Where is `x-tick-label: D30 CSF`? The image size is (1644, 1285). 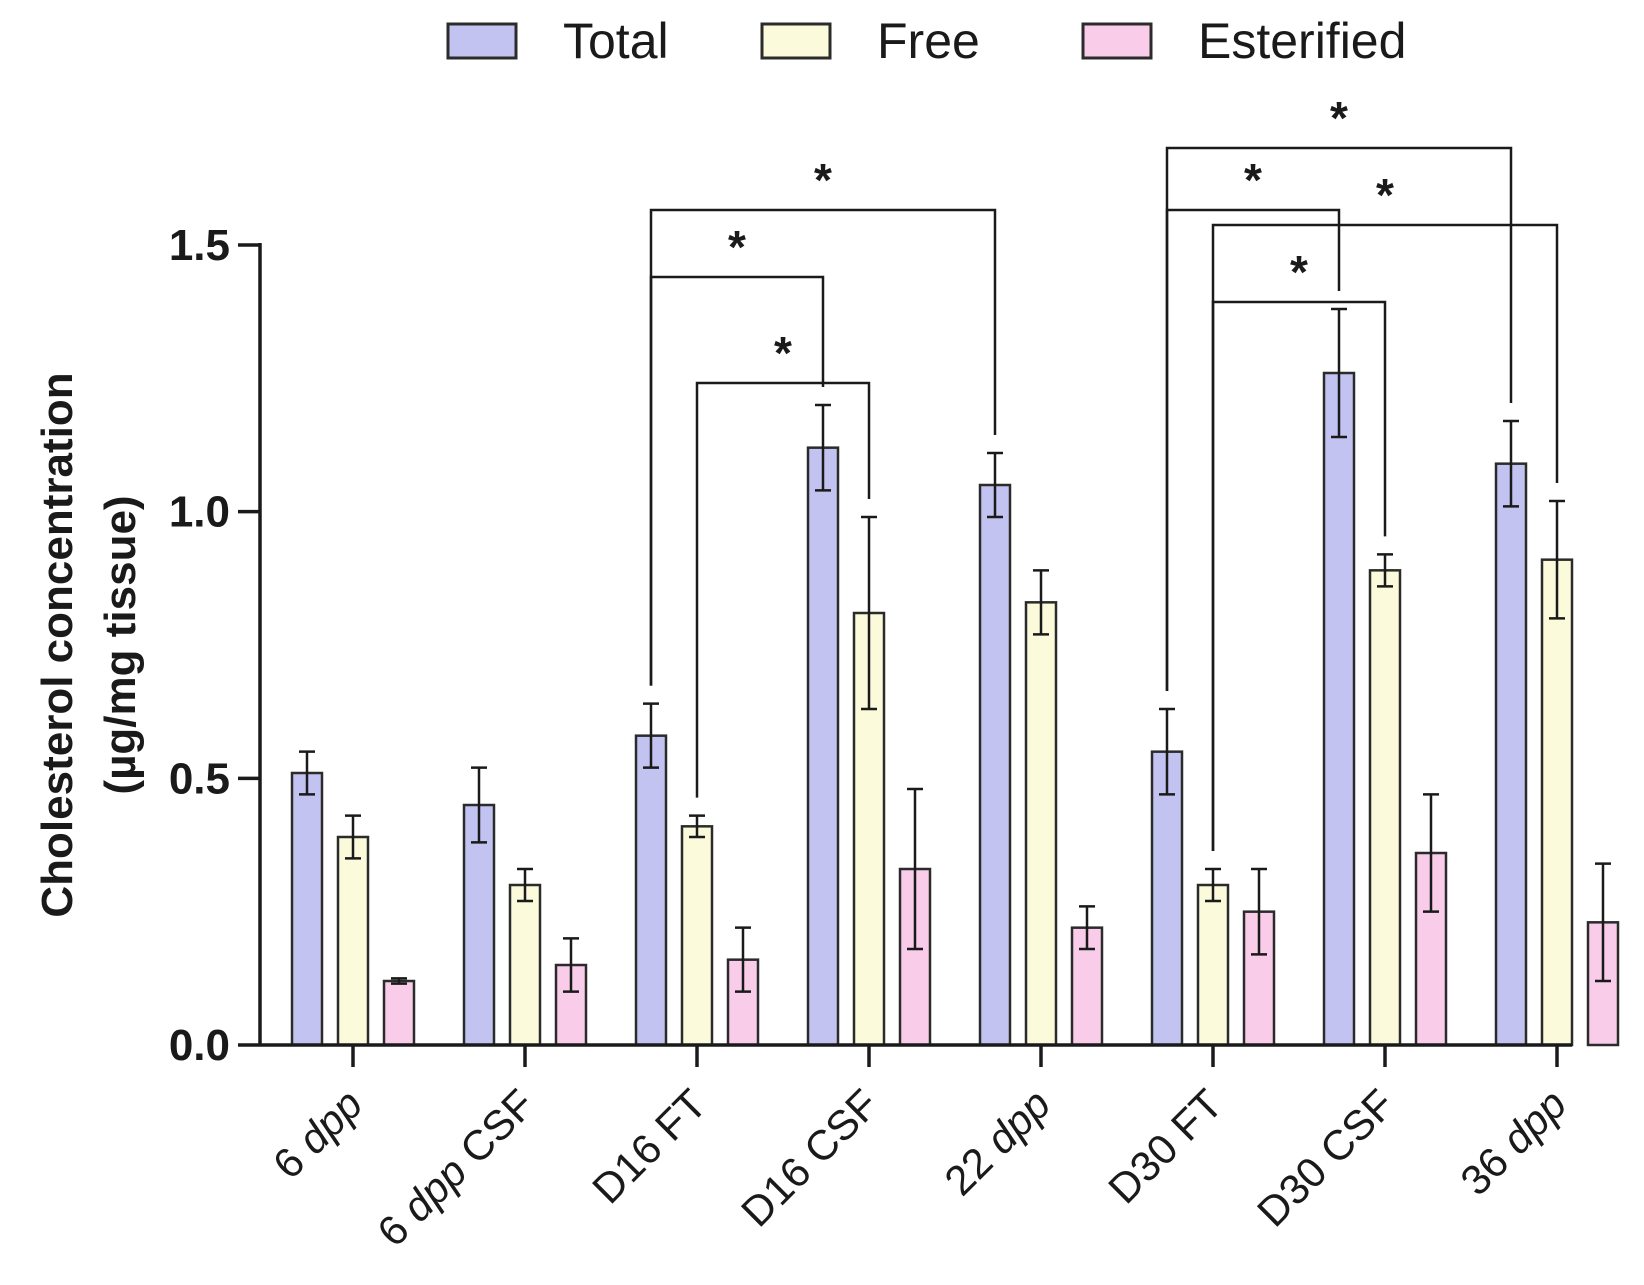 x-tick-label: D30 CSF is located at coordinates (1325, 1157).